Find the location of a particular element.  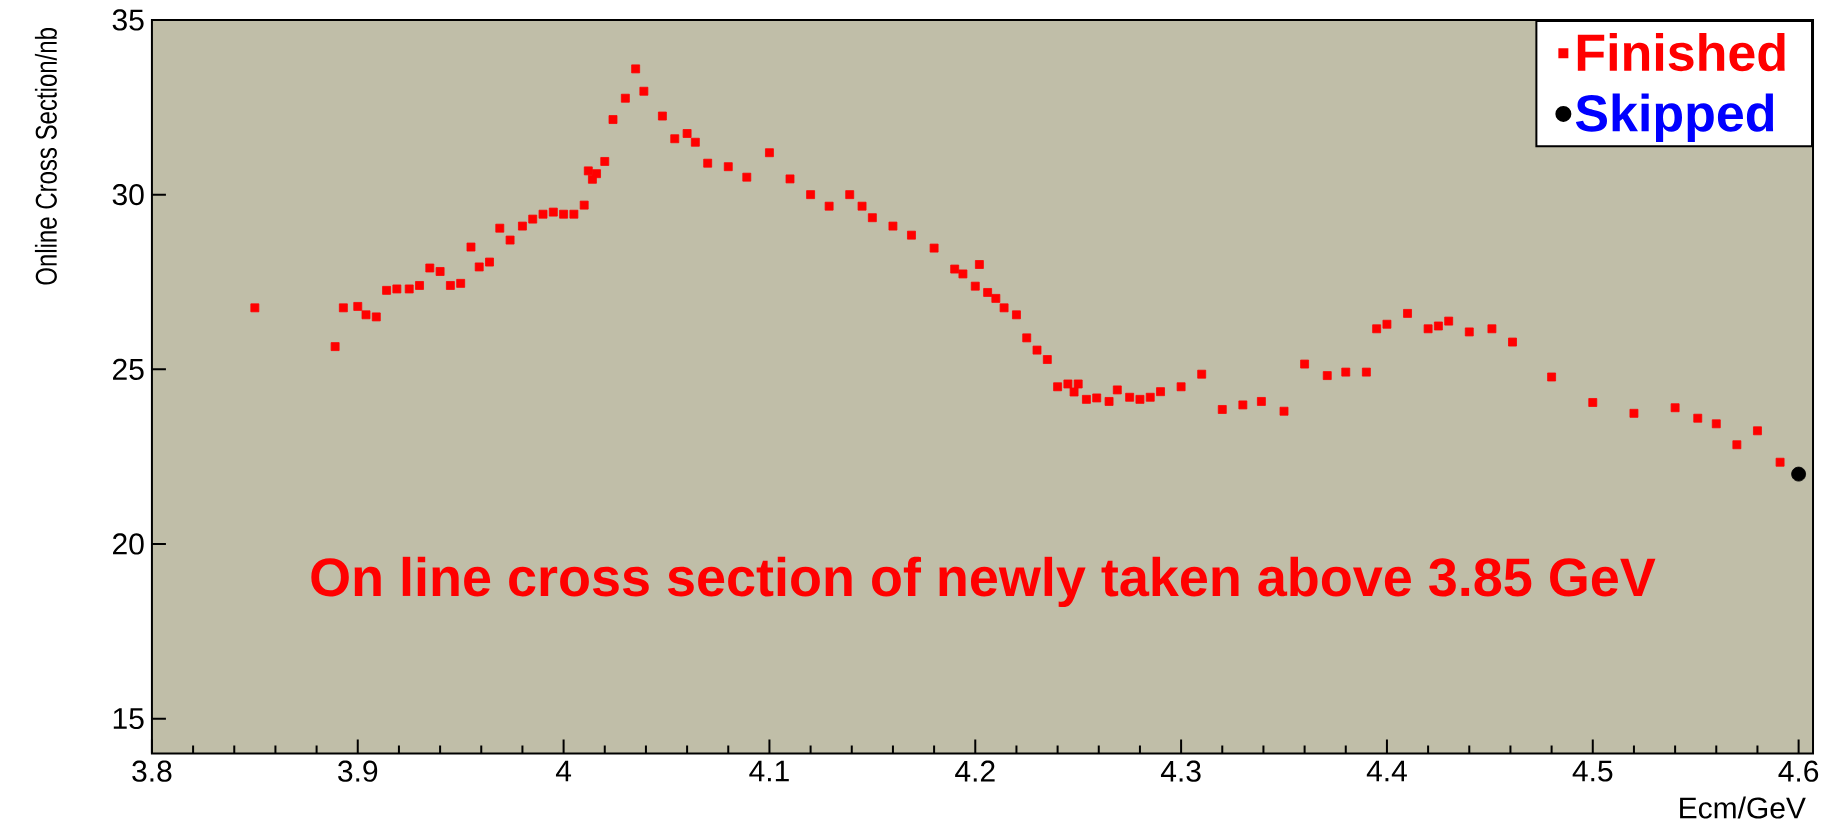

annotation: On line cross section of newly taken above 3.85 GeV is located at coordinates (983, 582).